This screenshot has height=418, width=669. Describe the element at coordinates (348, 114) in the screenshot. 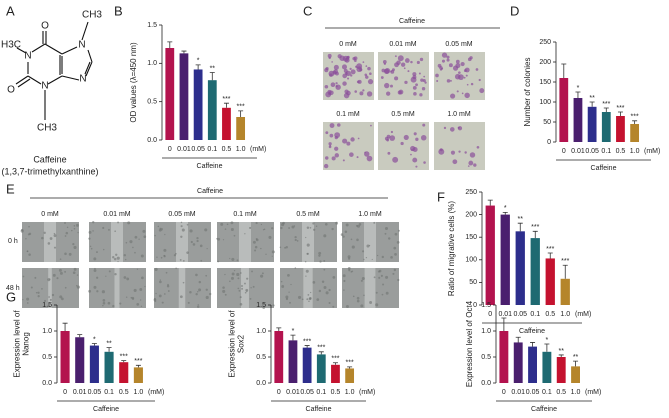

I see `photo-label: 0.1 mM` at that location.